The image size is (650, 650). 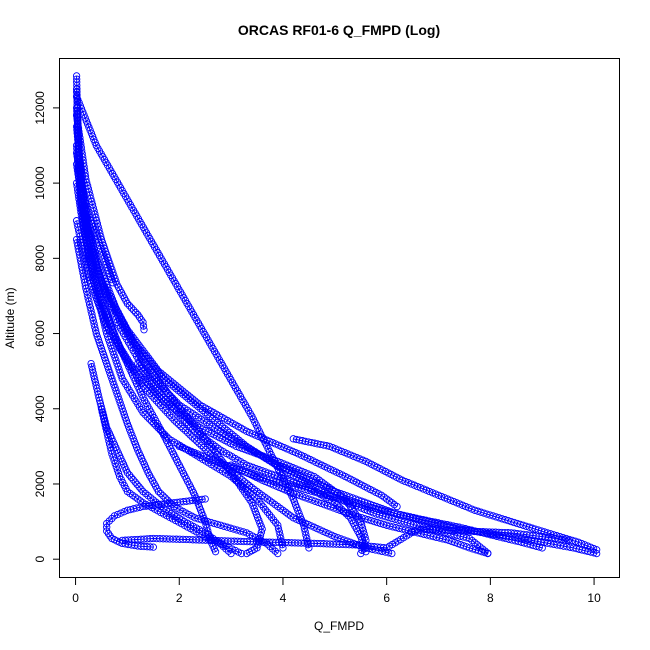 What do you see at coordinates (594, 598) in the screenshot?
I see `x-tick-label: 10` at bounding box center [594, 598].